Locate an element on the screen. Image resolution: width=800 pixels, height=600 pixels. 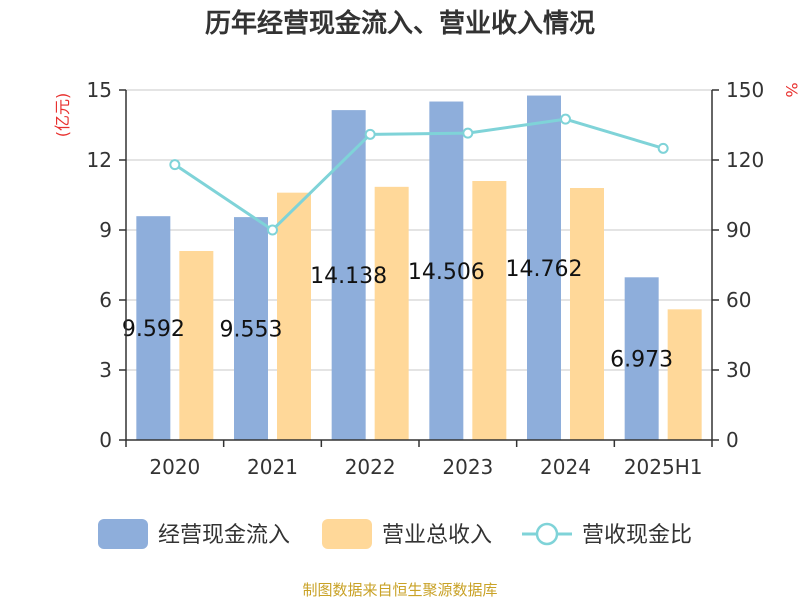
left-tick-label: 12 is located at coordinates (99, 160).